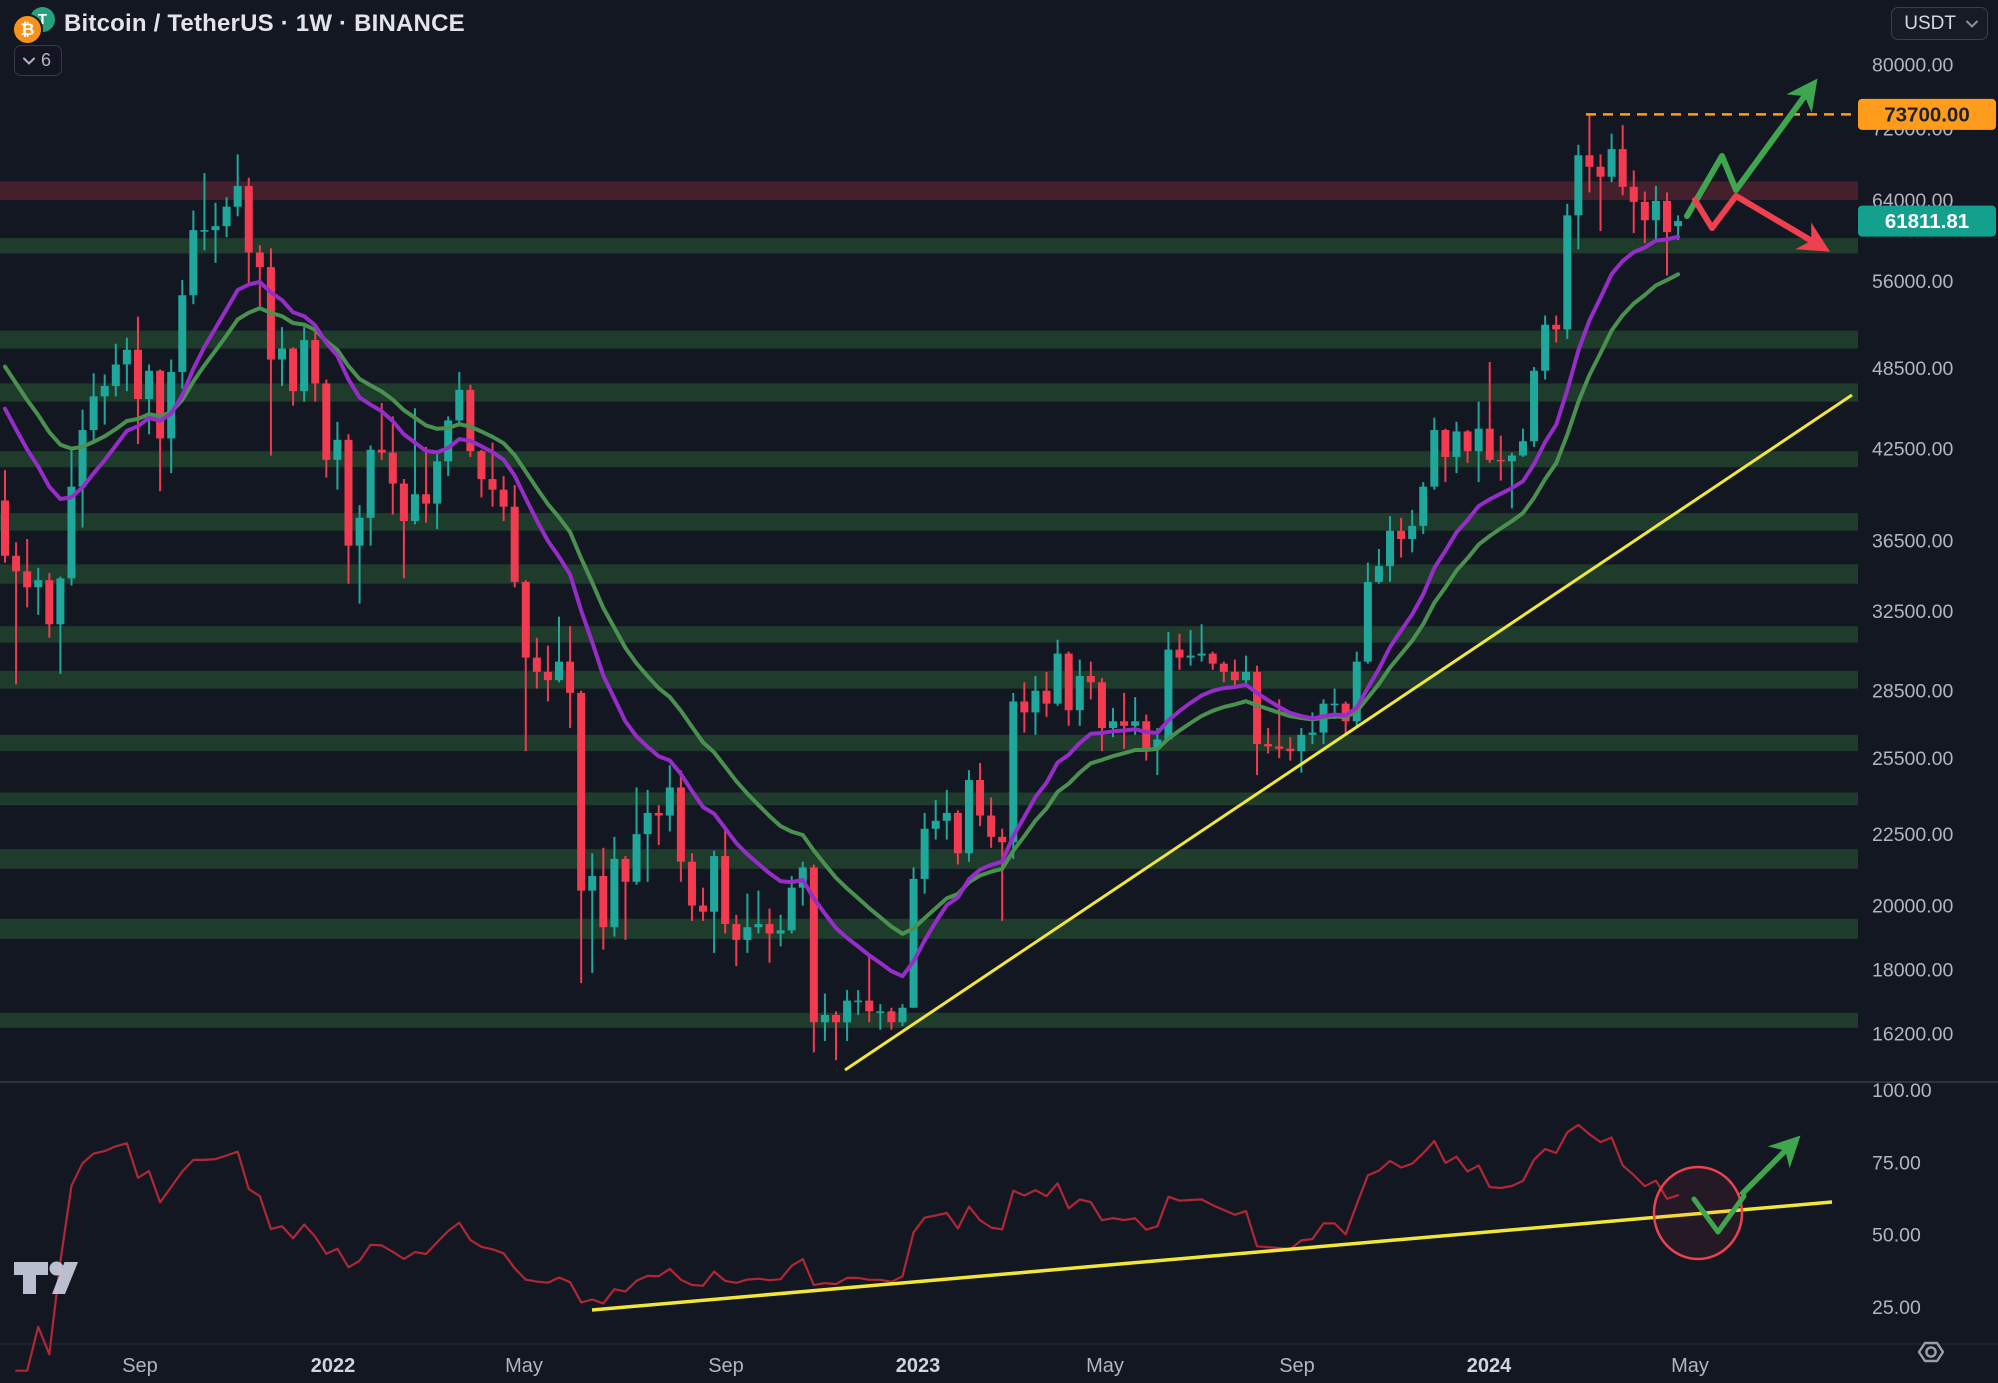 The height and width of the screenshot is (1383, 1998). Describe the element at coordinates (1896, 1308) in the screenshot. I see `rsi-axis-label: 25.00` at that location.